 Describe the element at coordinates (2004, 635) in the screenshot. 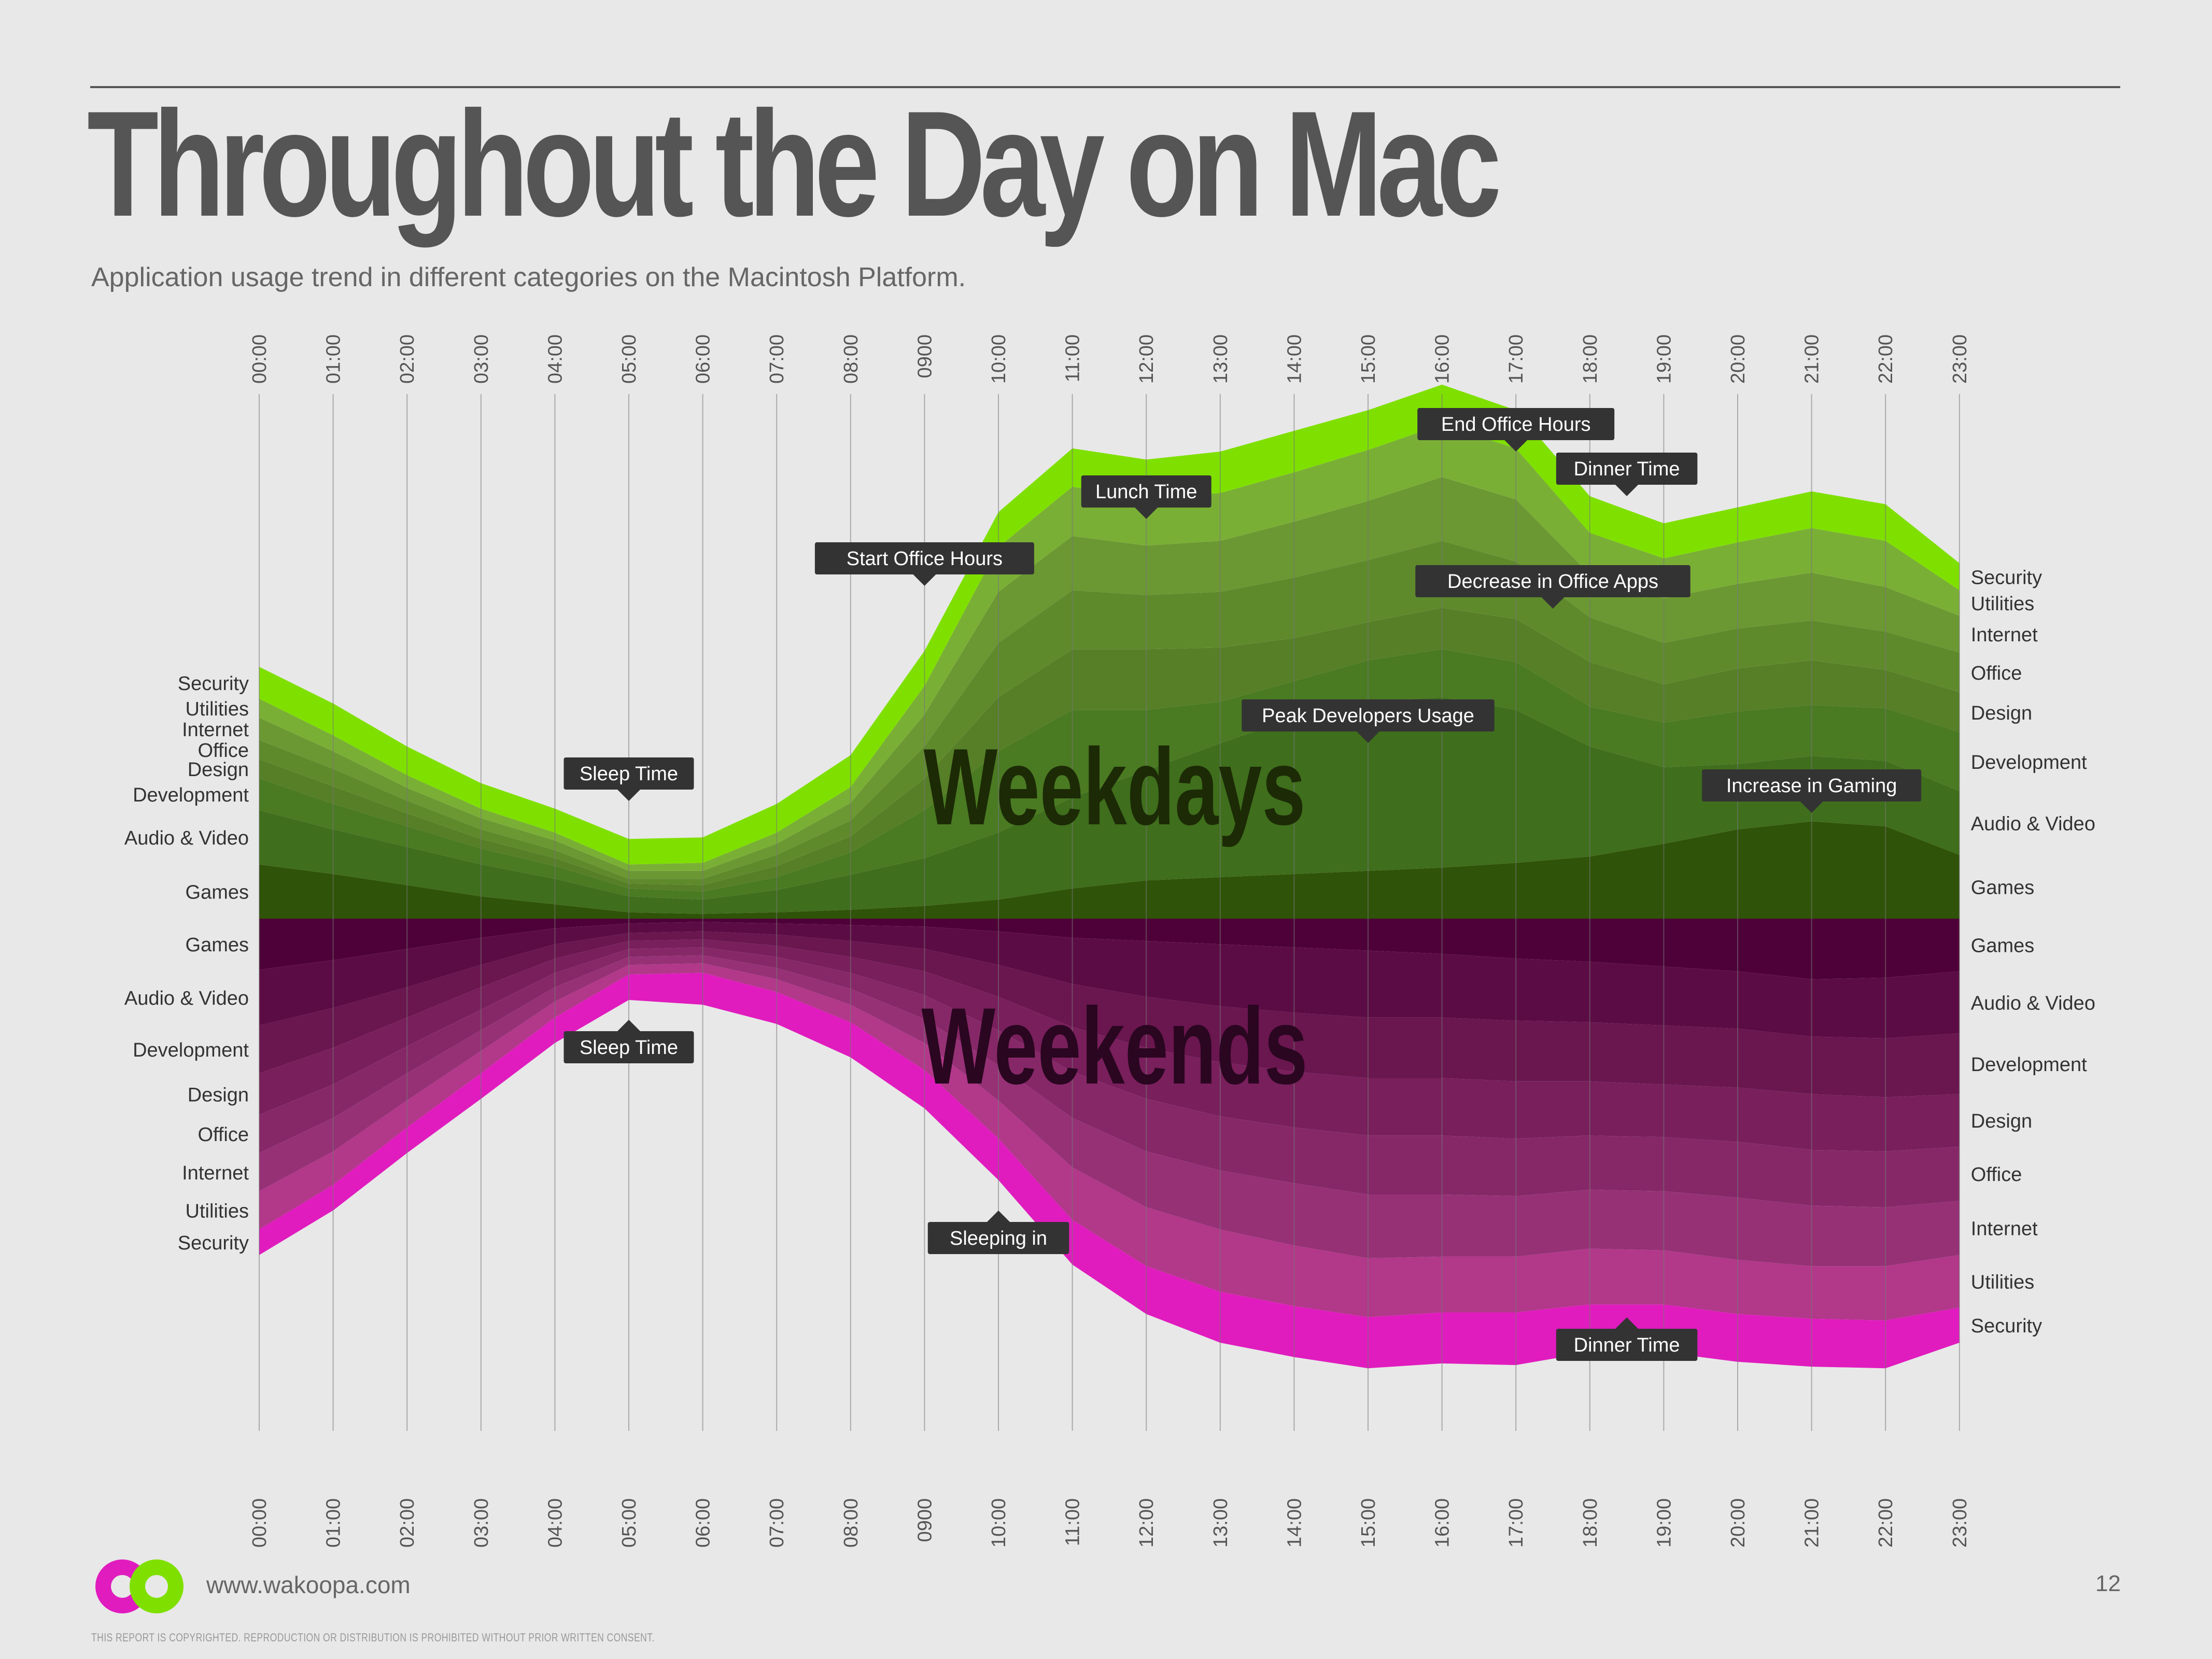

I see `weekday-label-right-2: Internet` at that location.